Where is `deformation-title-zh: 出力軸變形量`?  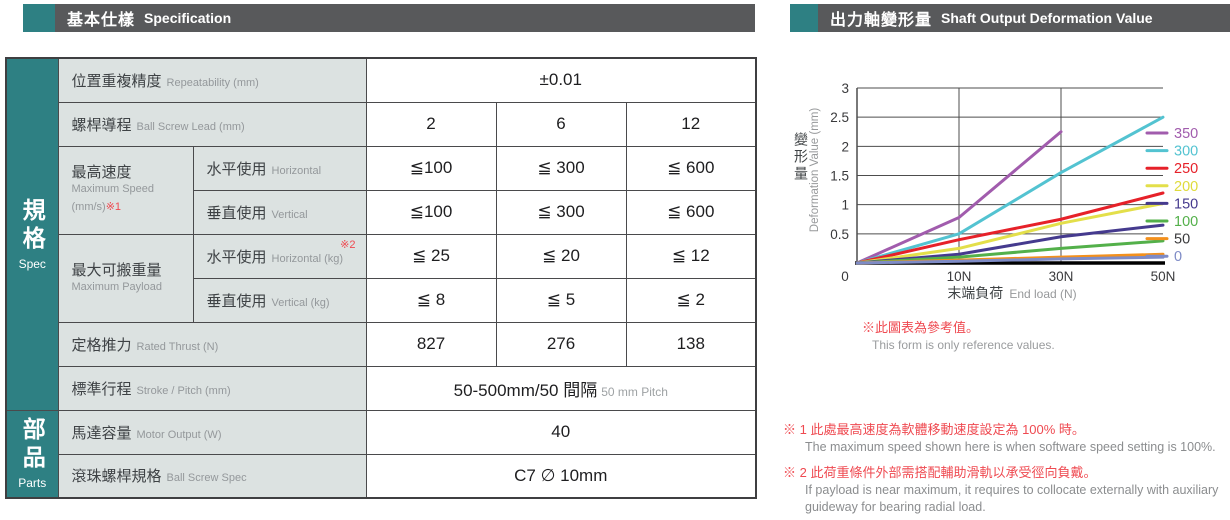
deformation-title-zh: 出力軸變形量 is located at coordinates (881, 20).